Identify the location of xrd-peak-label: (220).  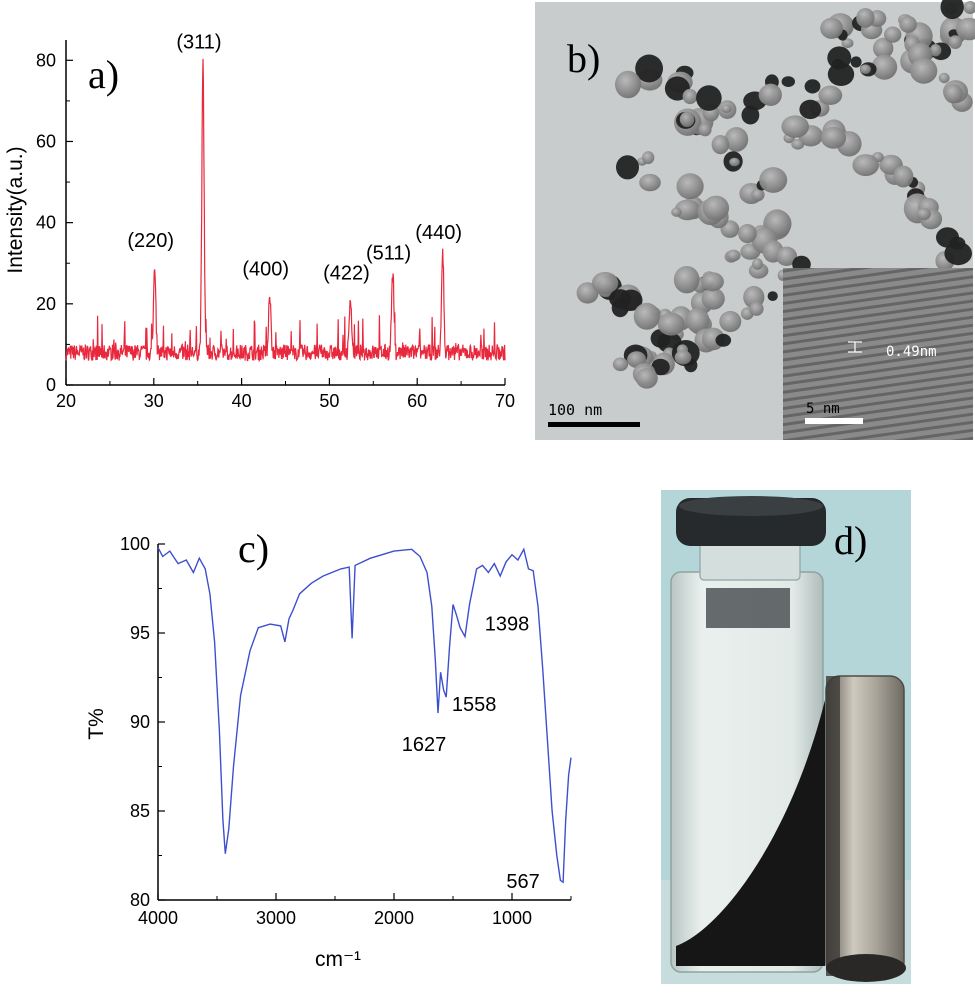
(150, 241).